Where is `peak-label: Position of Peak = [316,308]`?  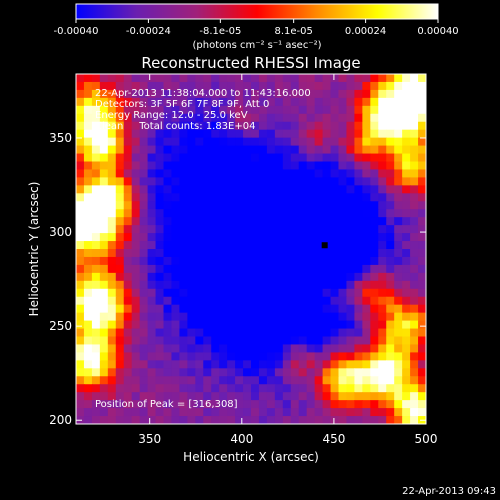
peak-label: Position of Peak = [316,308] is located at coordinates (166, 404).